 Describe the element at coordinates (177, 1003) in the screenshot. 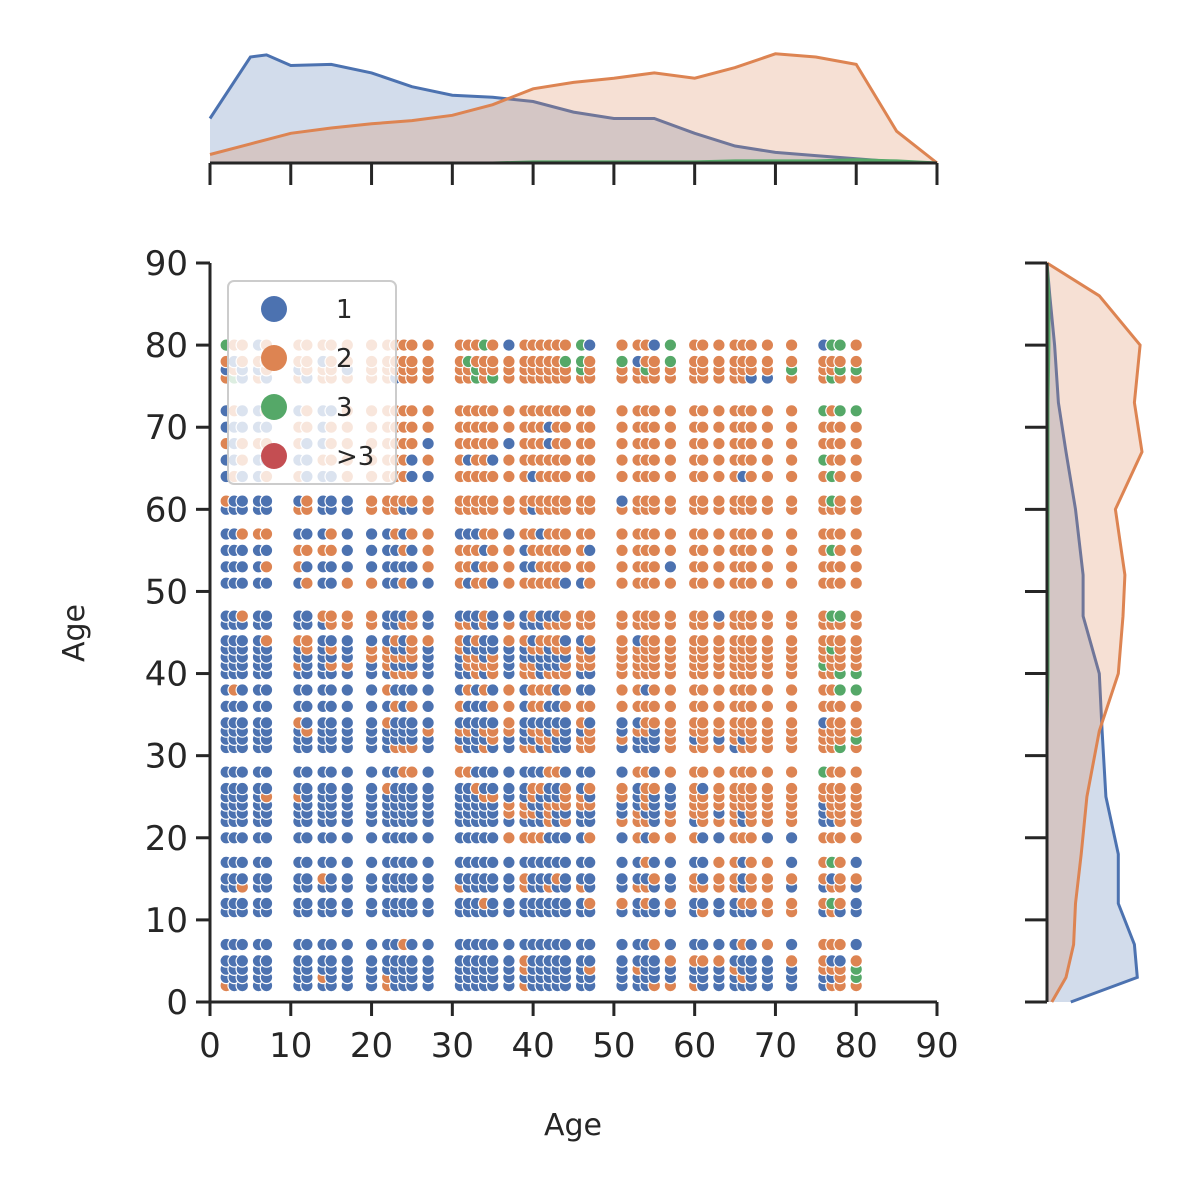

I see `y-tick-label: 0` at that location.